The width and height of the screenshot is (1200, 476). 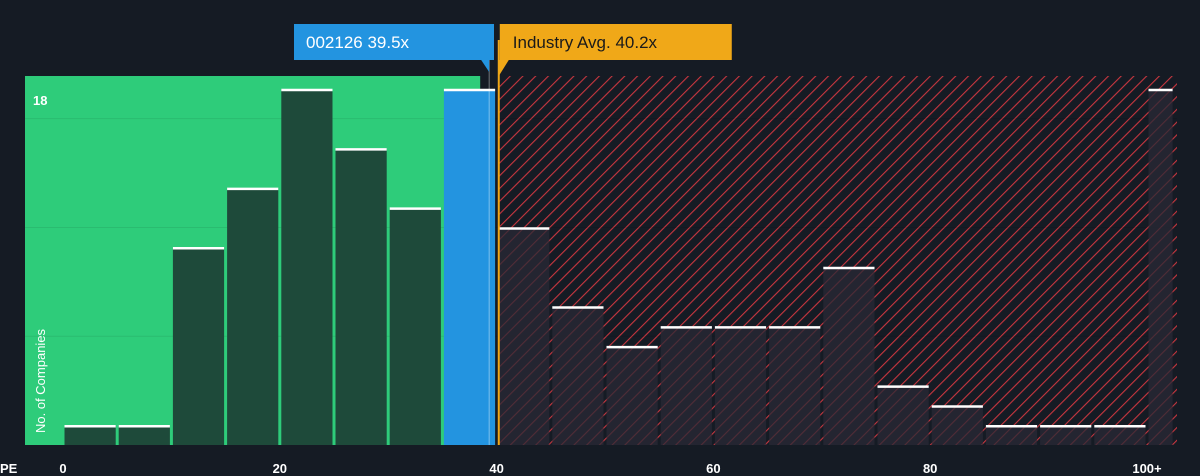 I want to click on x-tick-label: 0, so click(x=62, y=468).